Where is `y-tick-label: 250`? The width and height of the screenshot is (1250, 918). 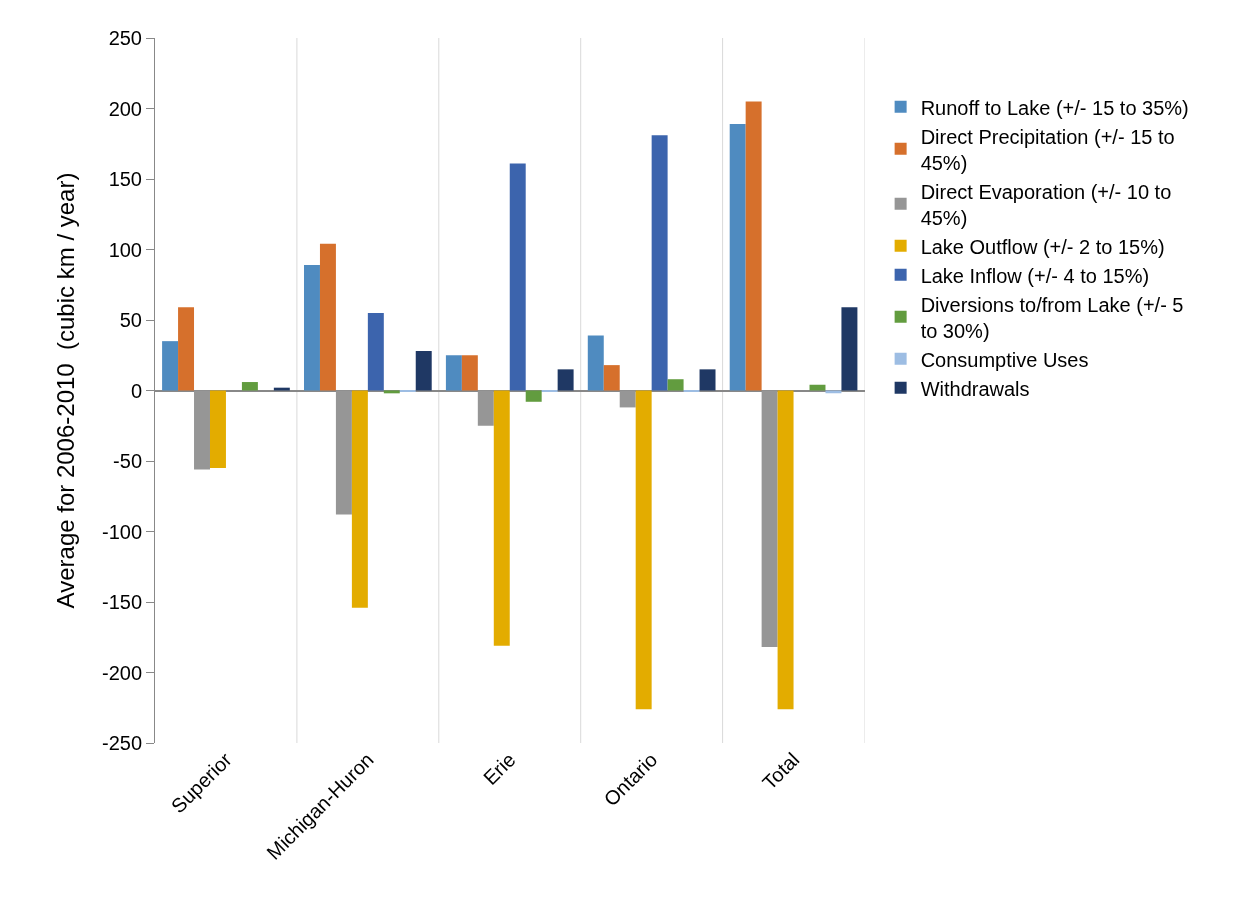
y-tick-label: 250 is located at coordinates (125, 38).